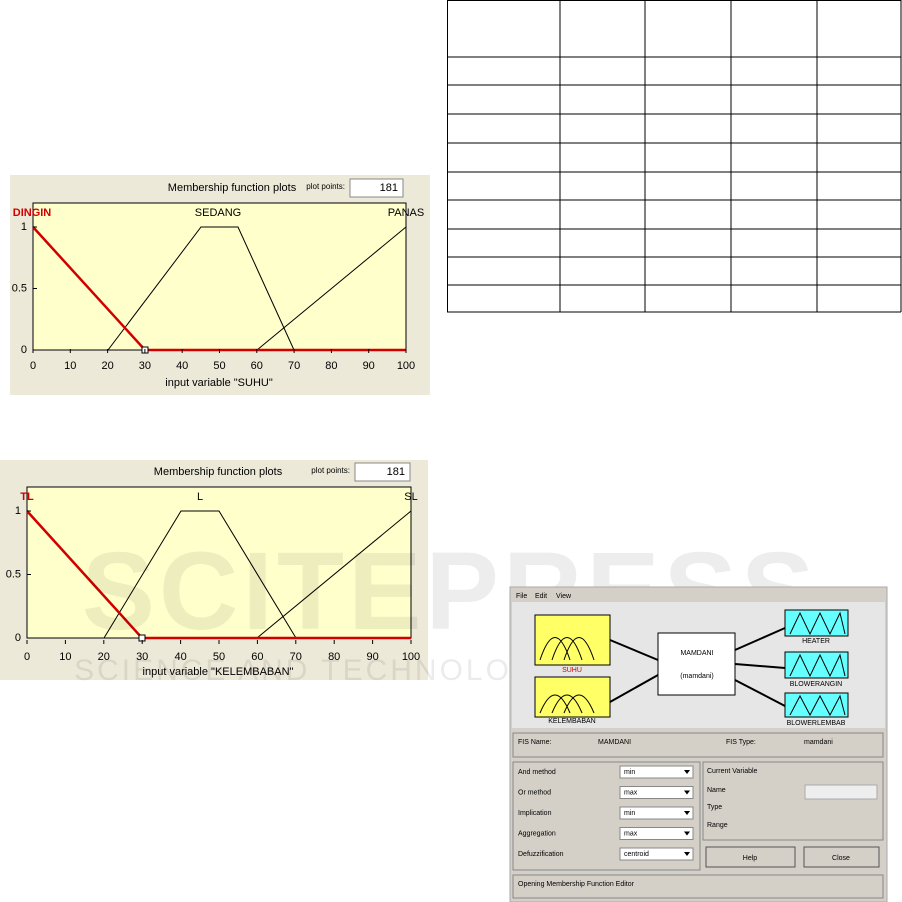  Describe the element at coordinates (576, 884) in the screenshot. I see `status-text: Opening Membership Function Editor` at that location.